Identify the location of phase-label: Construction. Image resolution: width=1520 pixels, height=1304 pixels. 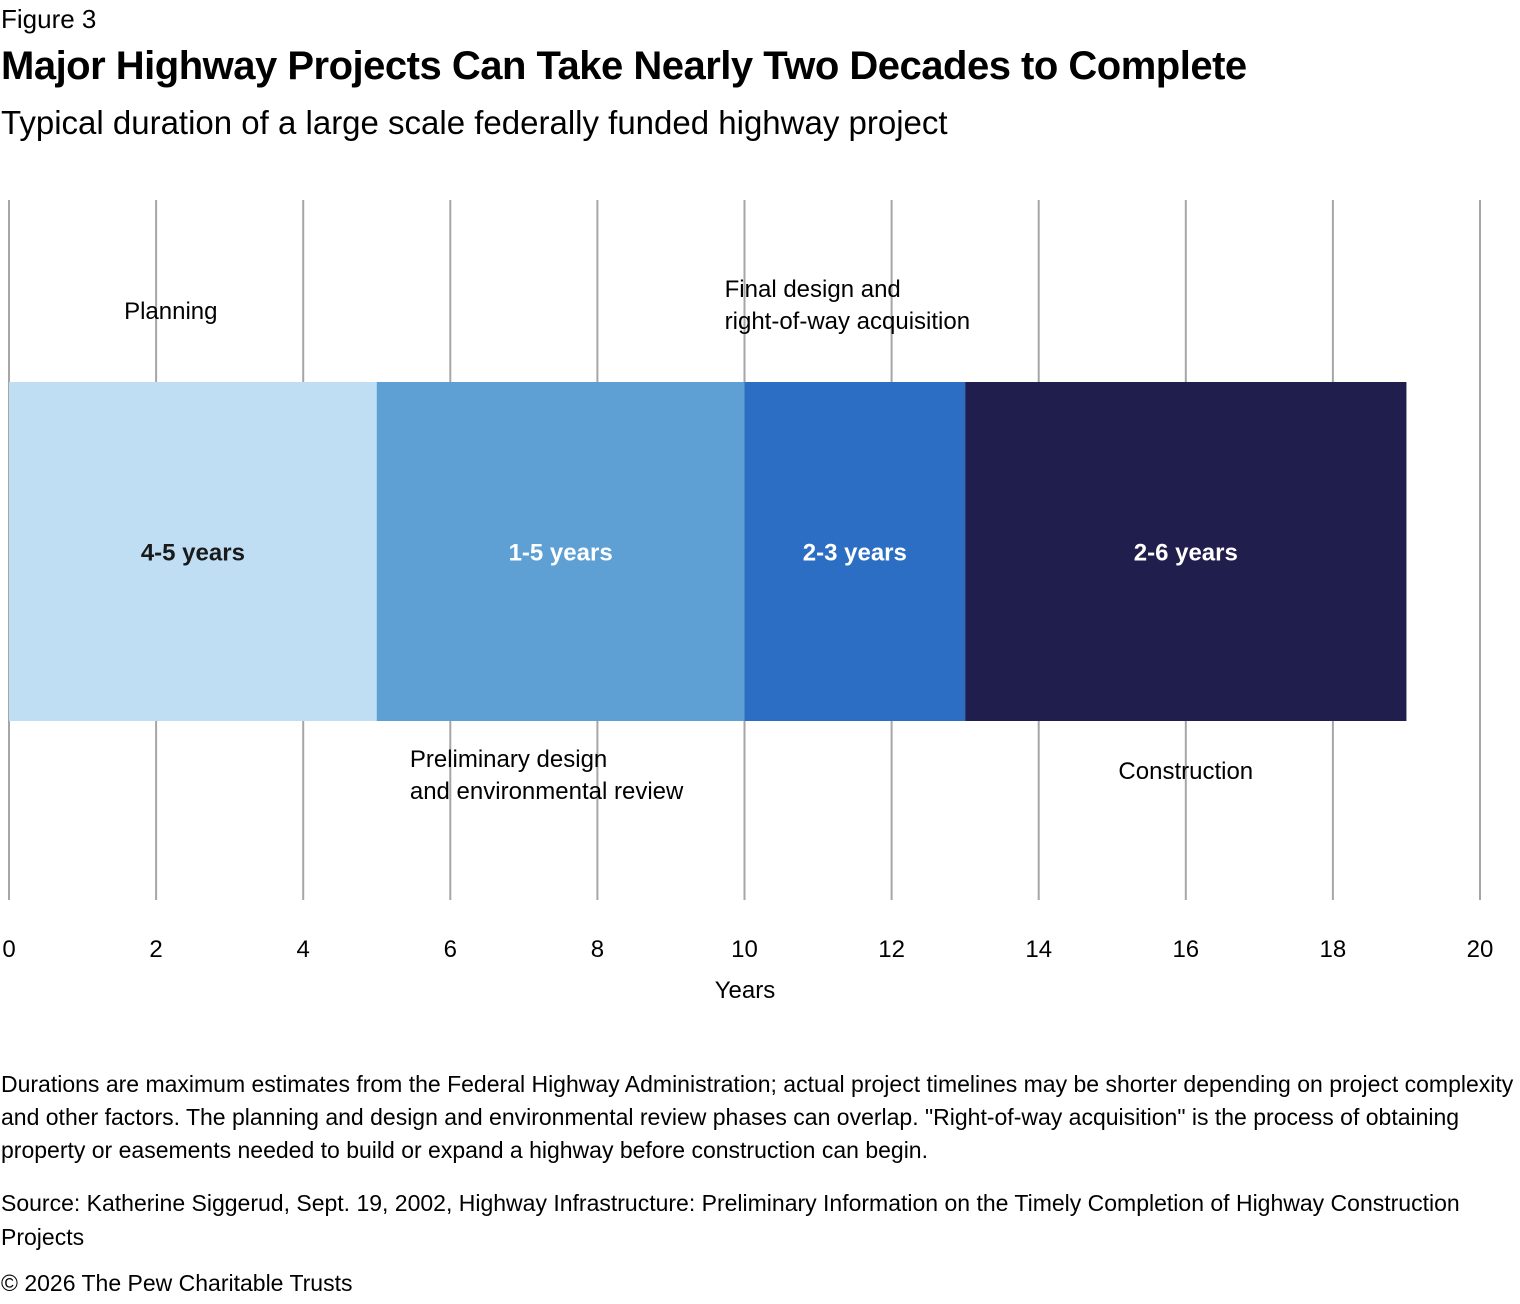
(1185, 771).